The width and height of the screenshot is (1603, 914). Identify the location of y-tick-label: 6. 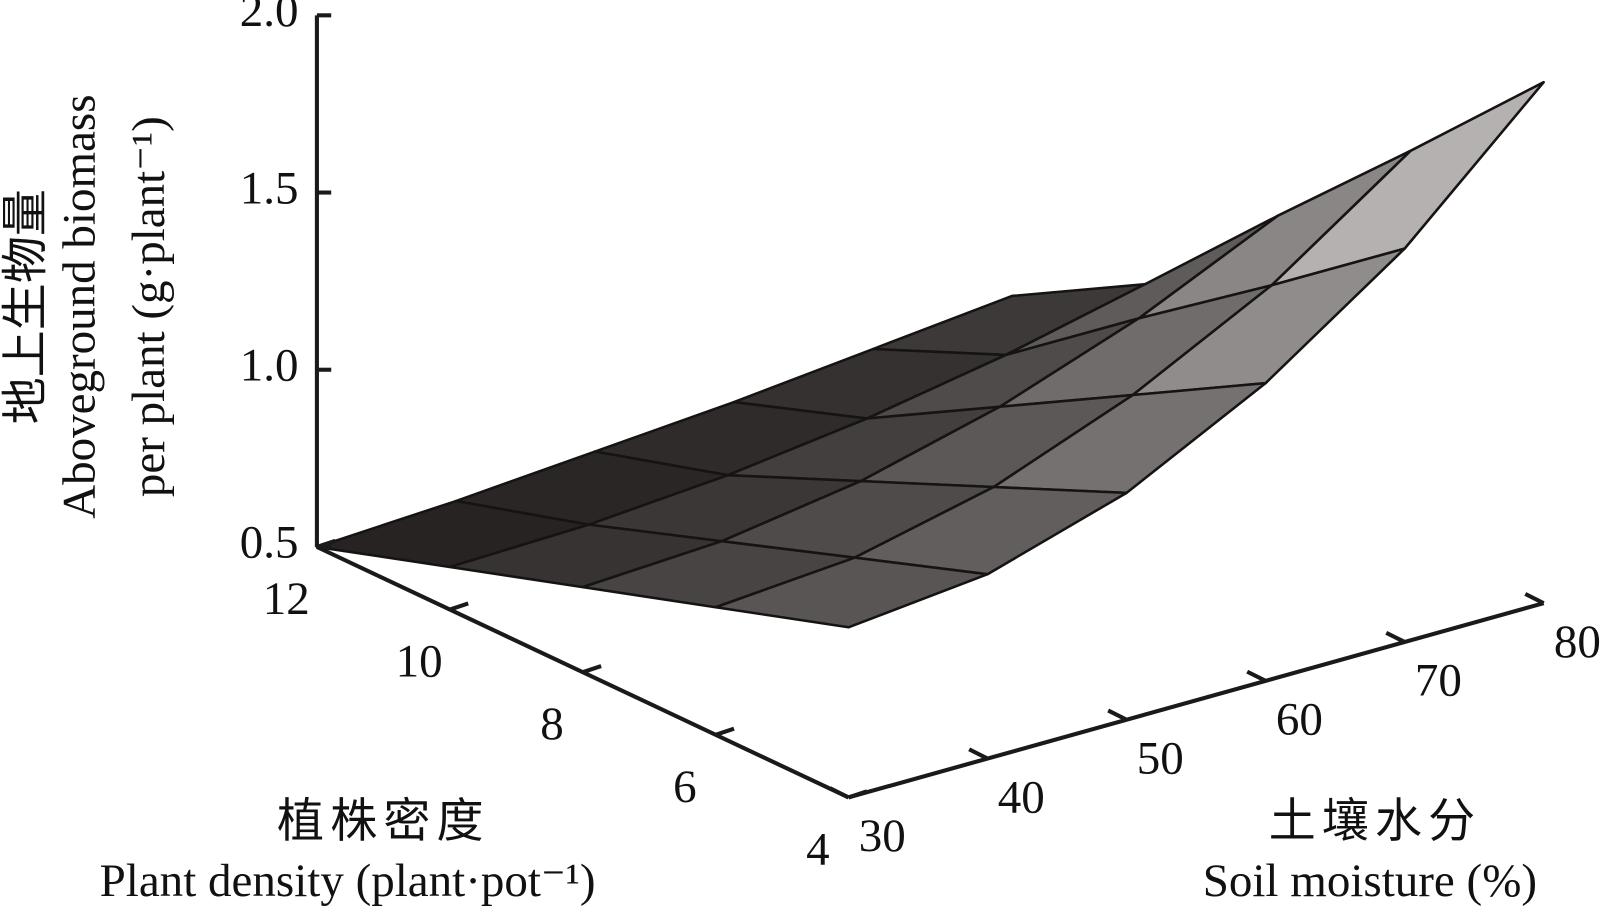
(685, 787).